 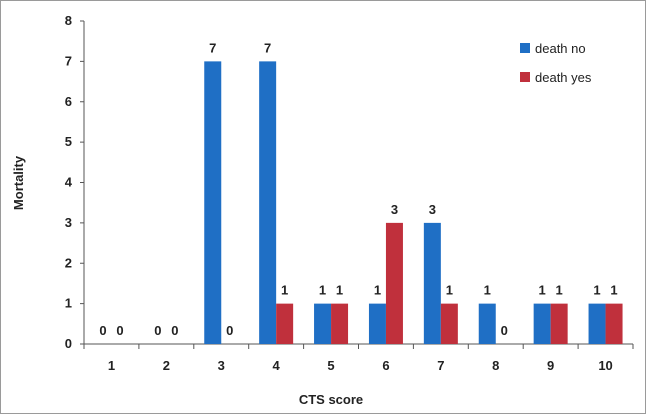 What do you see at coordinates (18, 182) in the screenshot?
I see `y-axis-title: Mortality` at bounding box center [18, 182].